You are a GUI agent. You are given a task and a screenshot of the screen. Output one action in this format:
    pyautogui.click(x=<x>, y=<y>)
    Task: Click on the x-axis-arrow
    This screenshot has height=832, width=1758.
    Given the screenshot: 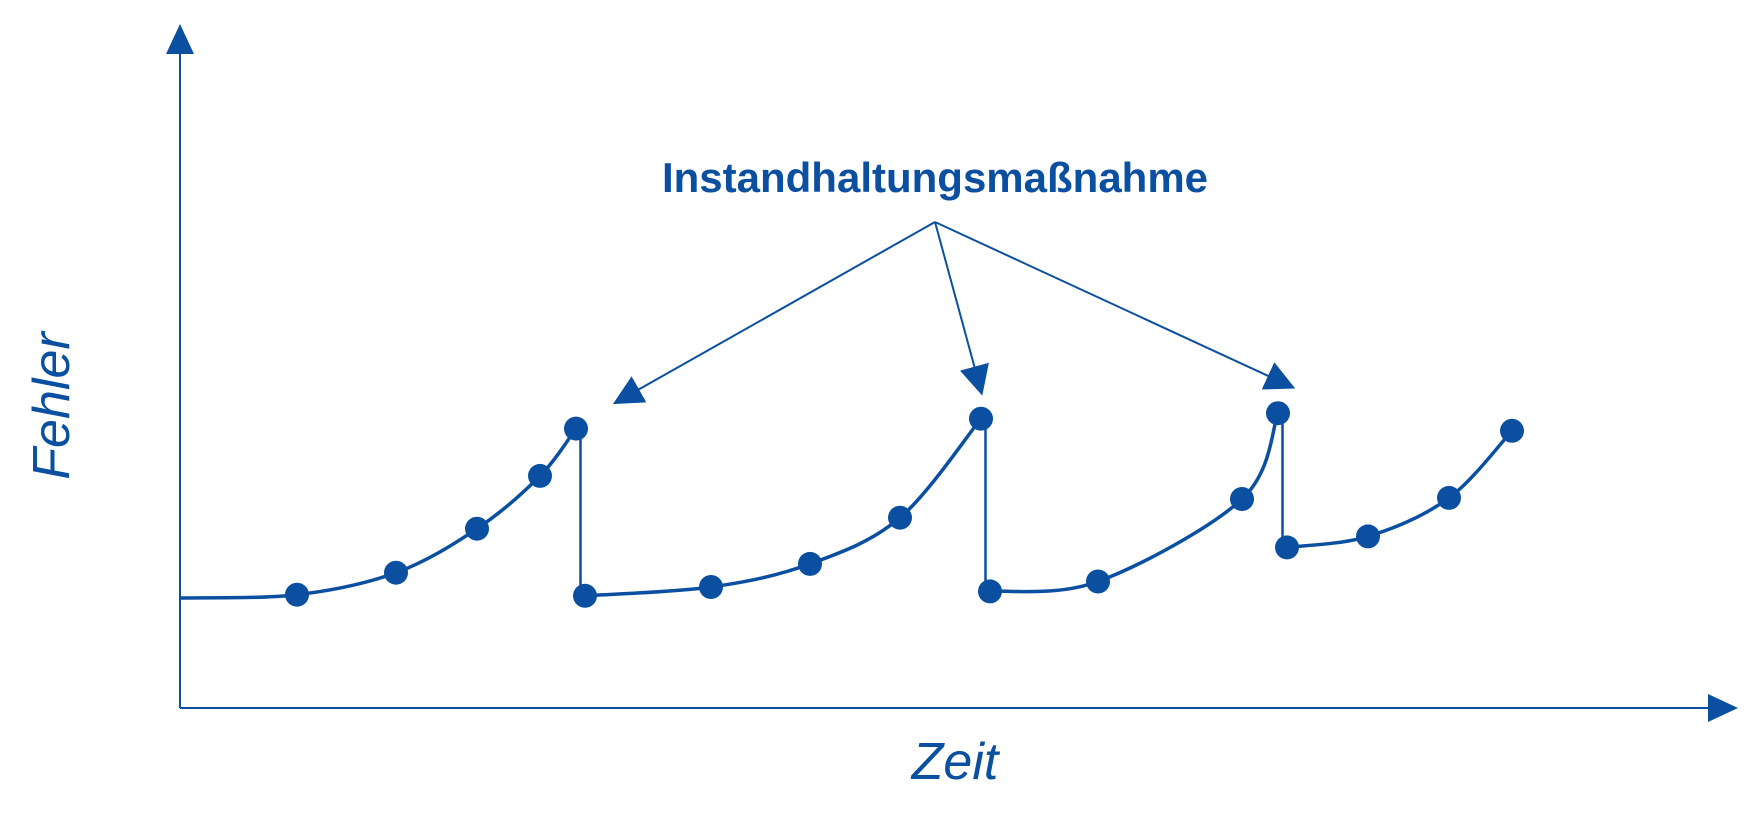 What is the action you would take?
    pyautogui.click(x=1723, y=708)
    